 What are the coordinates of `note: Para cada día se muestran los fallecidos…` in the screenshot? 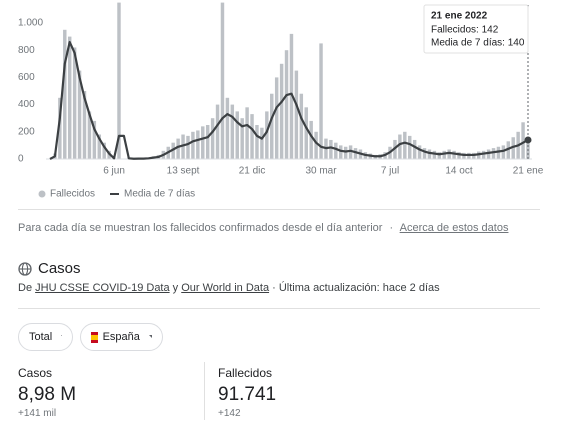 It's located at (263, 228).